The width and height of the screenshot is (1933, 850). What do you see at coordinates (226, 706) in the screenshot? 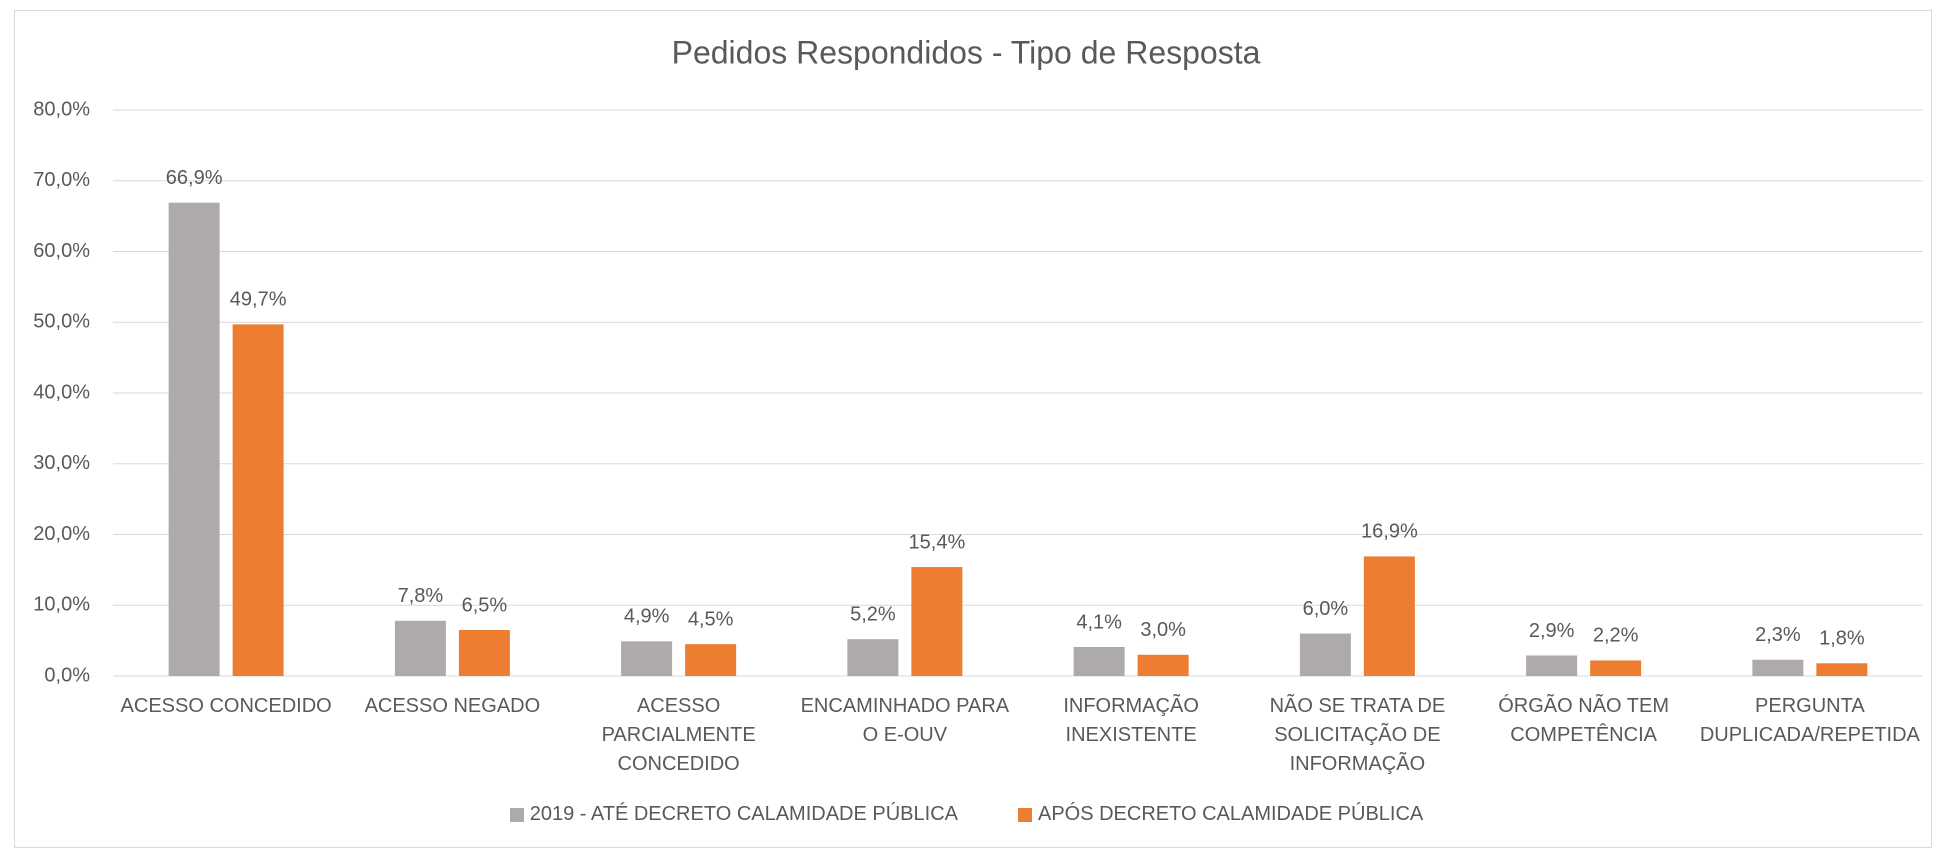
I see `x-tick-label: ACESSO CONCEDIDO` at bounding box center [226, 706].